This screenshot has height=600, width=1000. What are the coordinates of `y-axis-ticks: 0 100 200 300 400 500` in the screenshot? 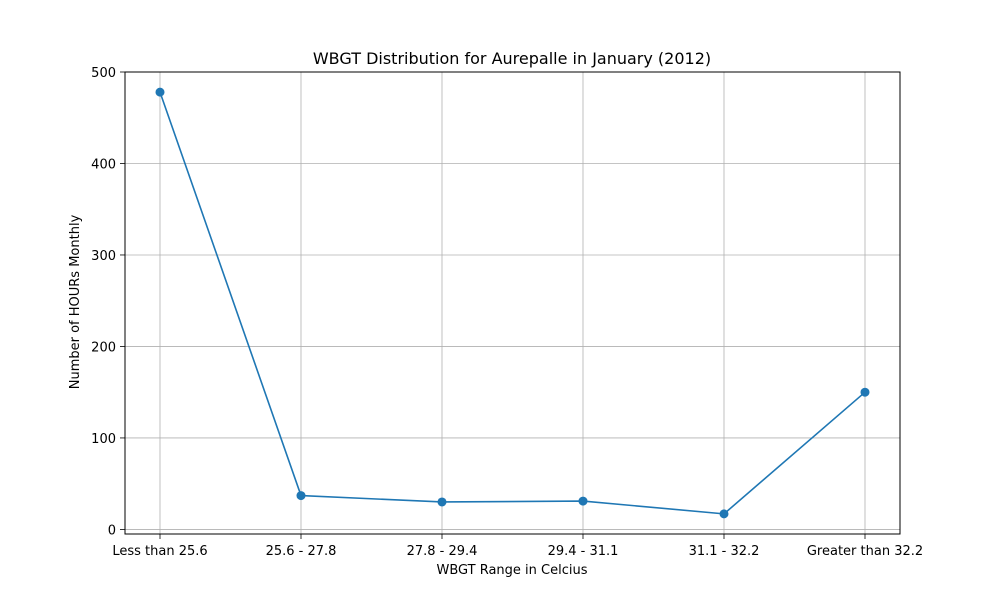 It's located at (108, 302).